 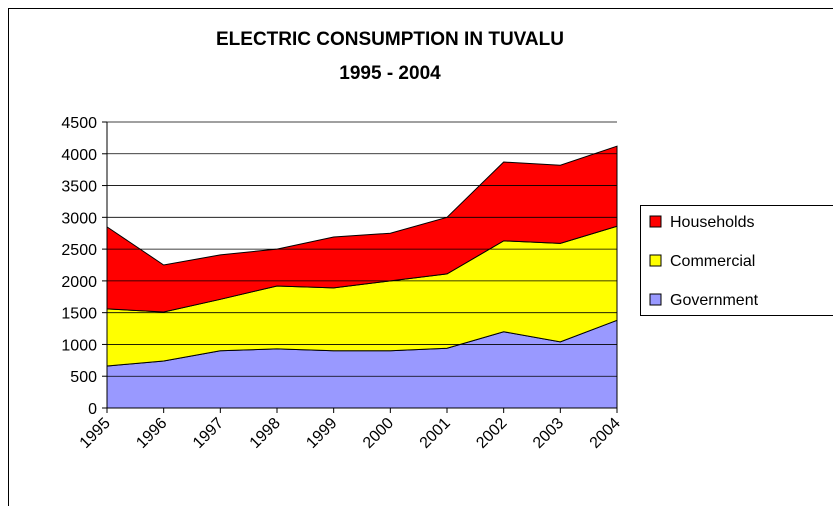 I want to click on y-tick-label: 500, so click(x=83, y=377).